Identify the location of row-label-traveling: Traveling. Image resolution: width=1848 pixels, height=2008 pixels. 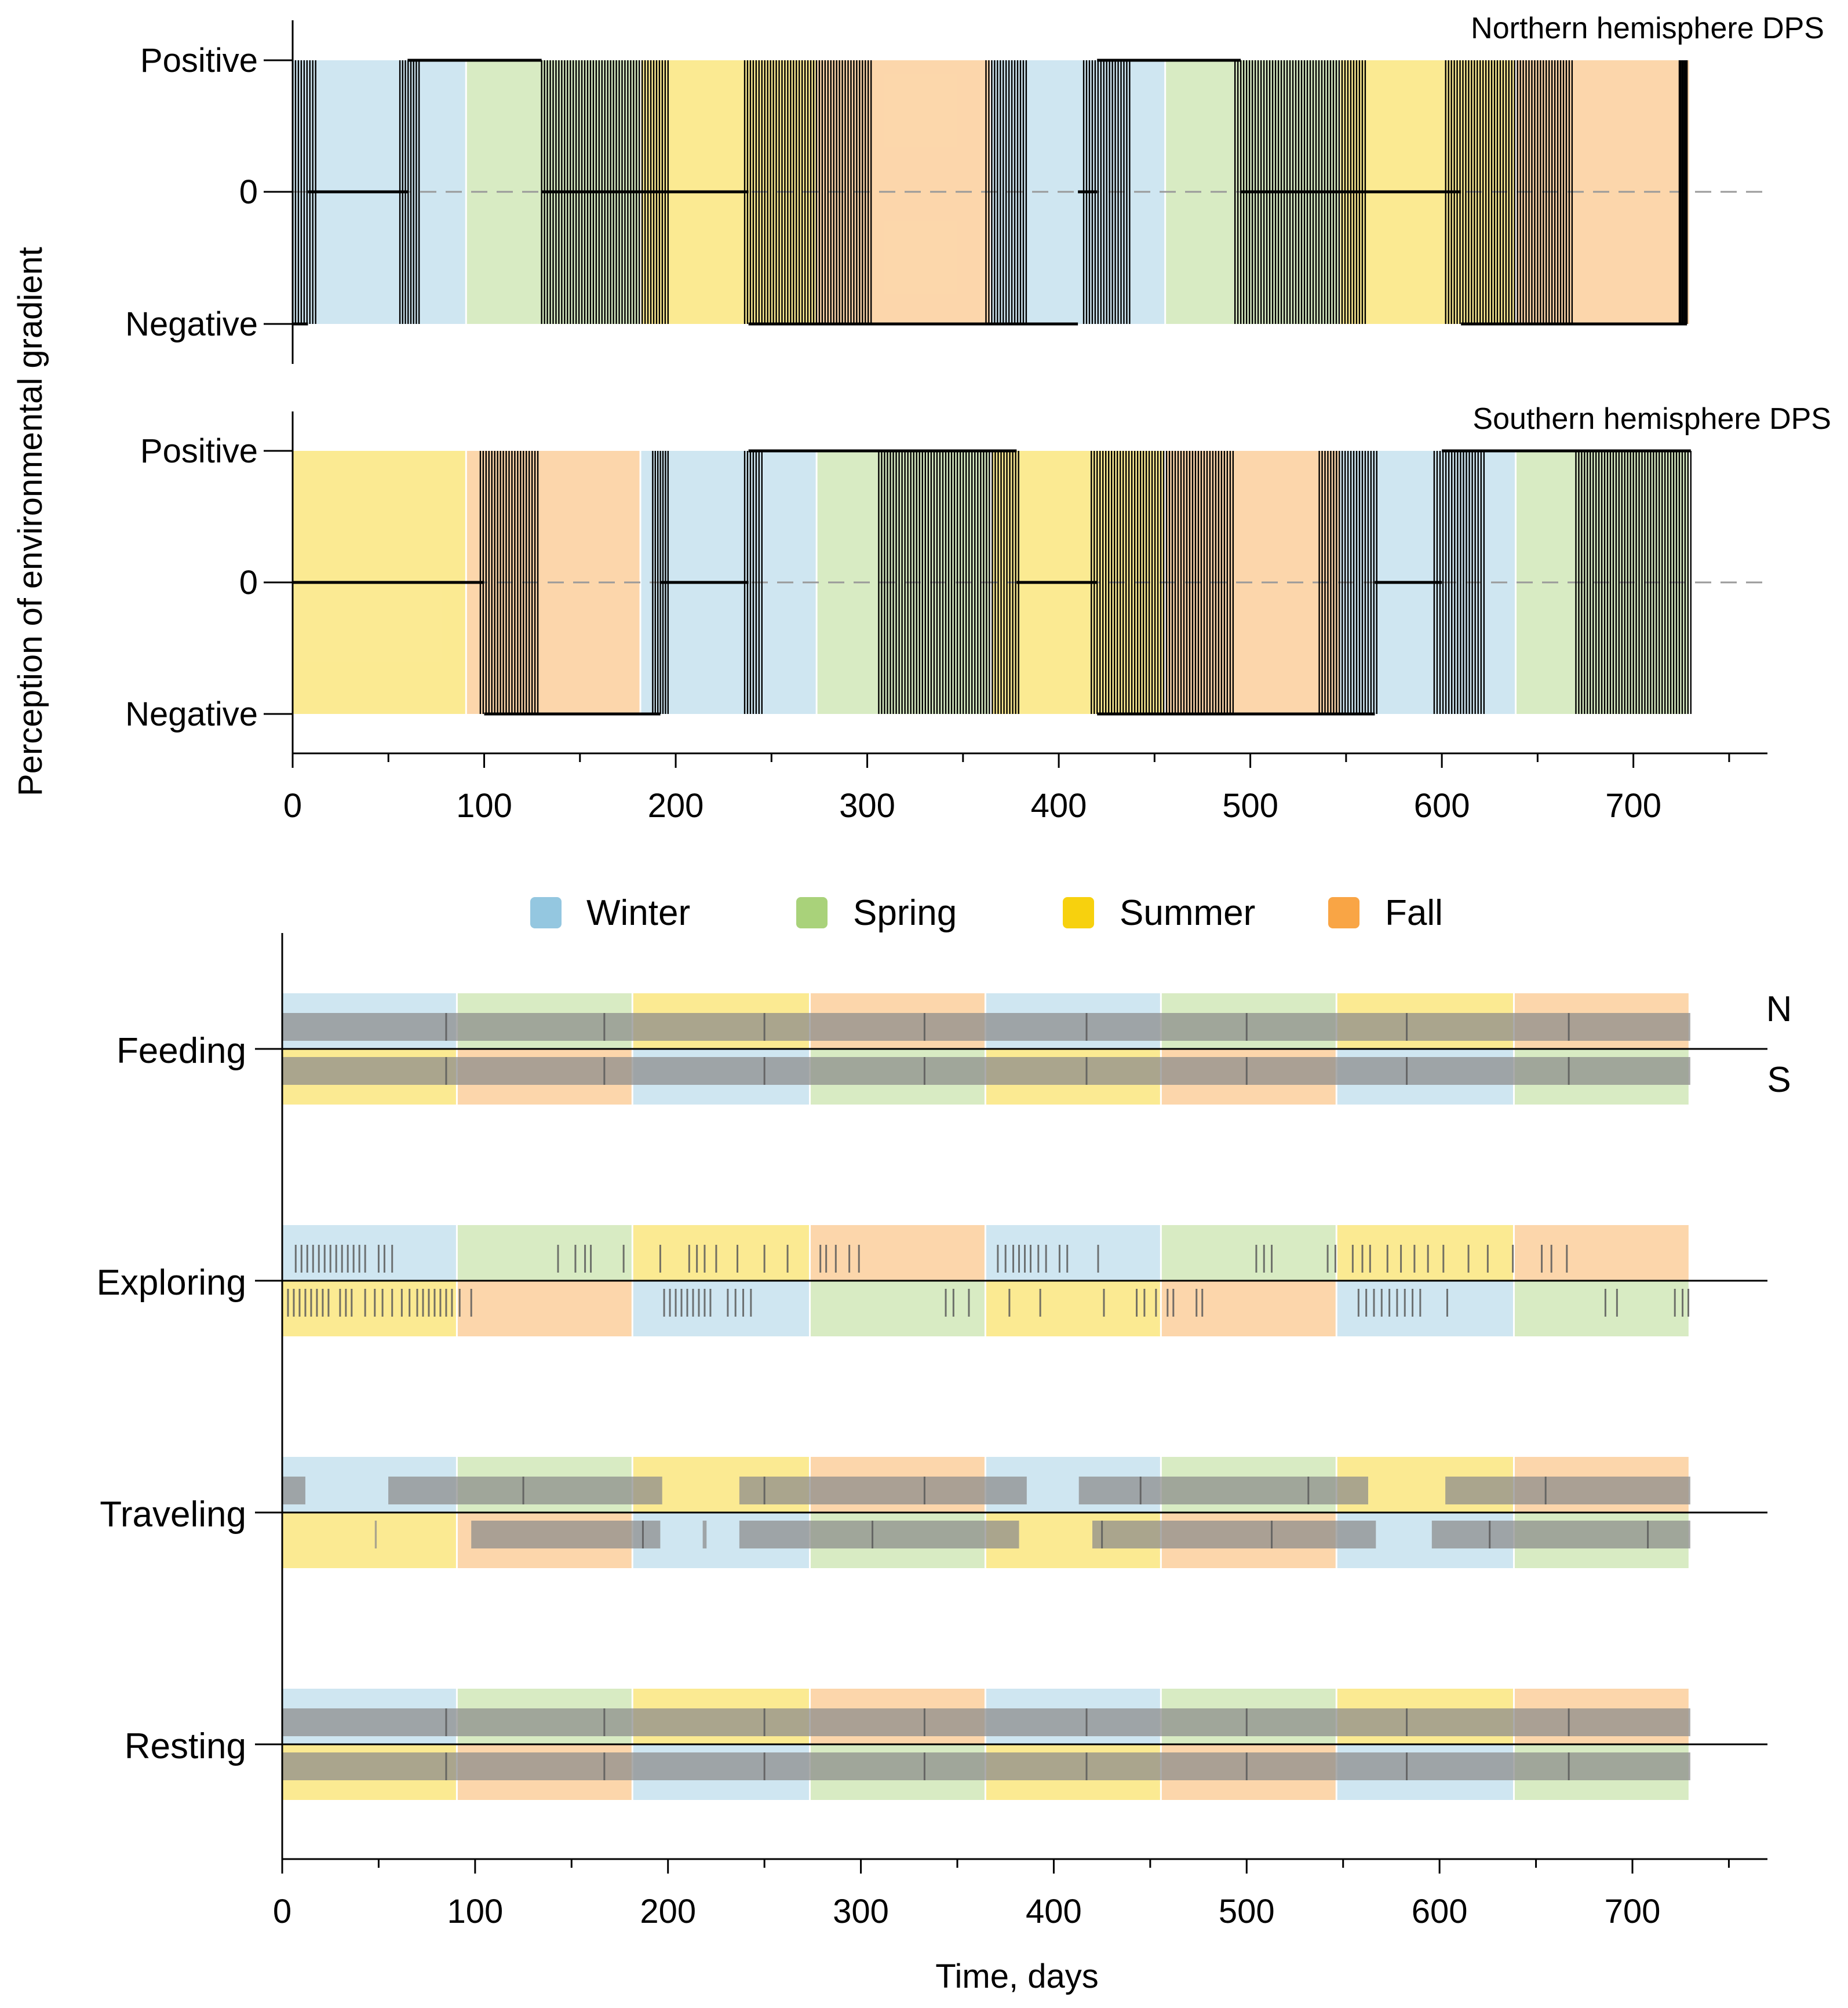
(173, 1515).